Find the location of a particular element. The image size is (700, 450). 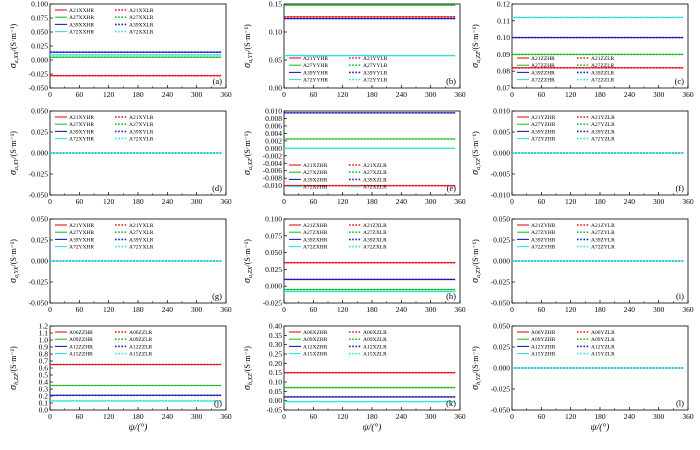

legend-entry: A09XZHR is located at coordinates (315, 340).